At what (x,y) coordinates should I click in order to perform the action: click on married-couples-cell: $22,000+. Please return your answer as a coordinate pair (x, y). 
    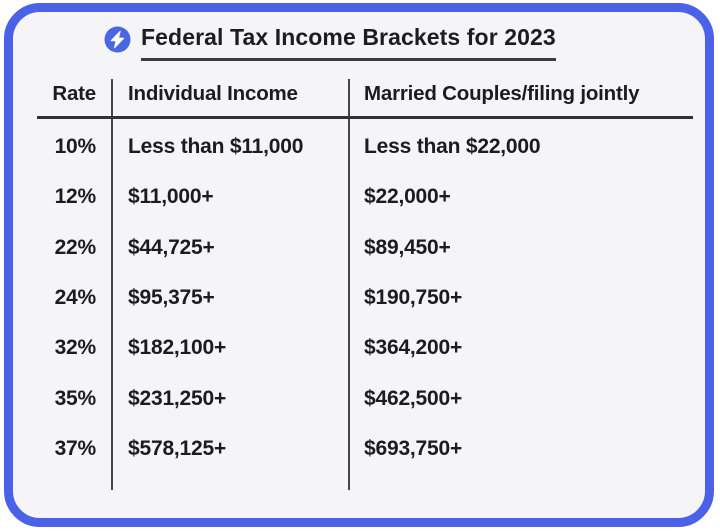
    Looking at the image, I should click on (407, 197).